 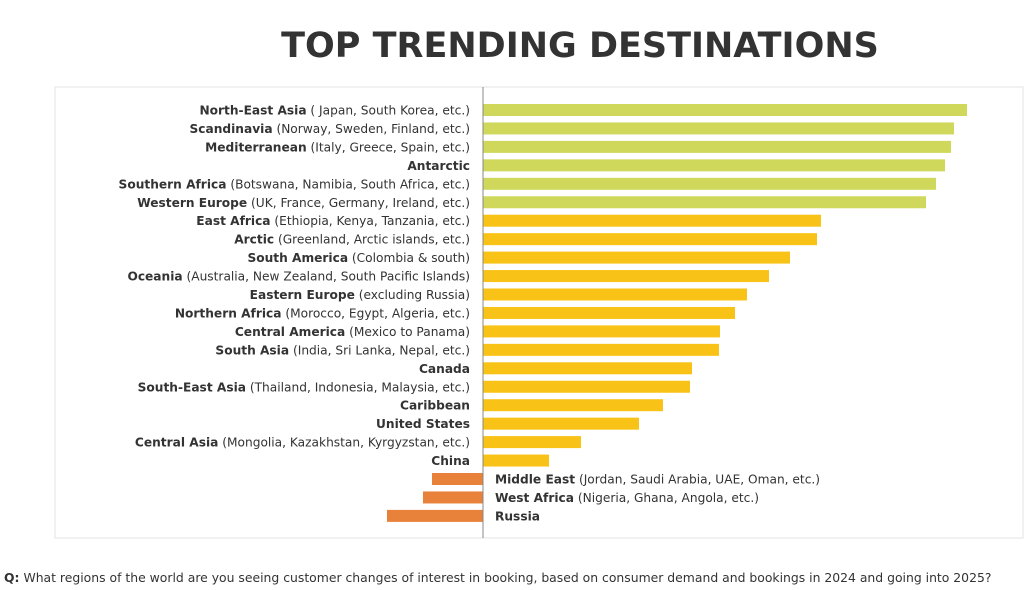 I want to click on category-name: East Africa, so click(x=233, y=221).